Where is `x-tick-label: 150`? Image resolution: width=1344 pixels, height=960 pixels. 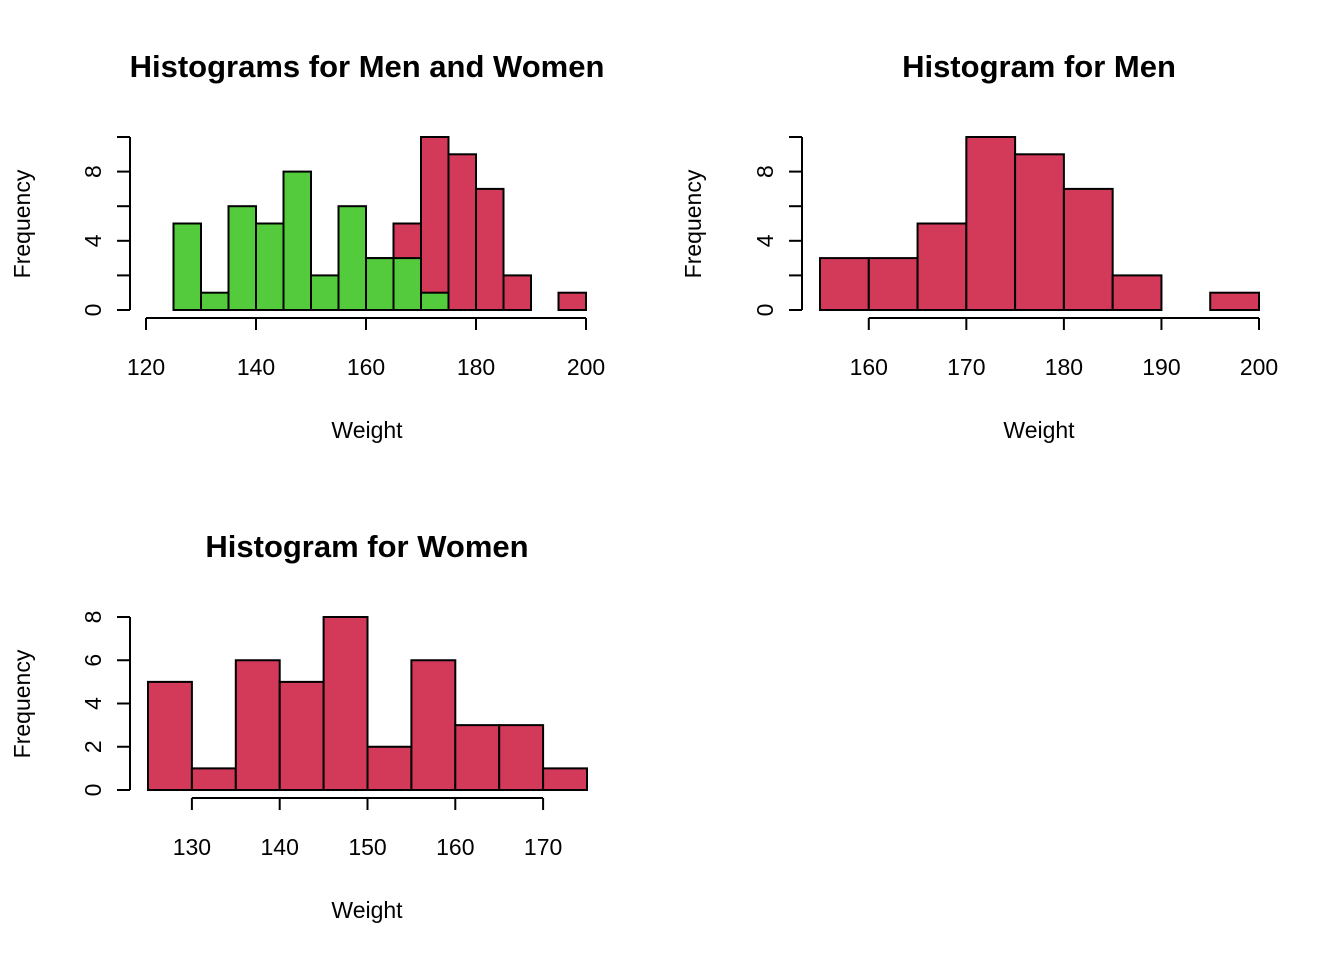 x-tick-label: 150 is located at coordinates (367, 847).